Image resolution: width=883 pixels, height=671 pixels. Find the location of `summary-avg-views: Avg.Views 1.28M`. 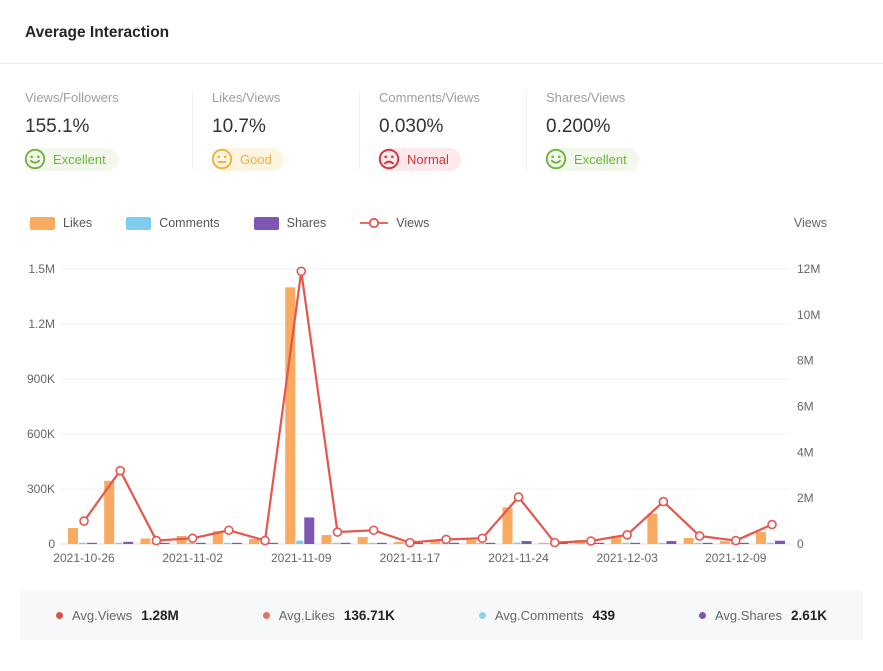

summary-avg-views: Avg.Views 1.28M is located at coordinates (117, 615).